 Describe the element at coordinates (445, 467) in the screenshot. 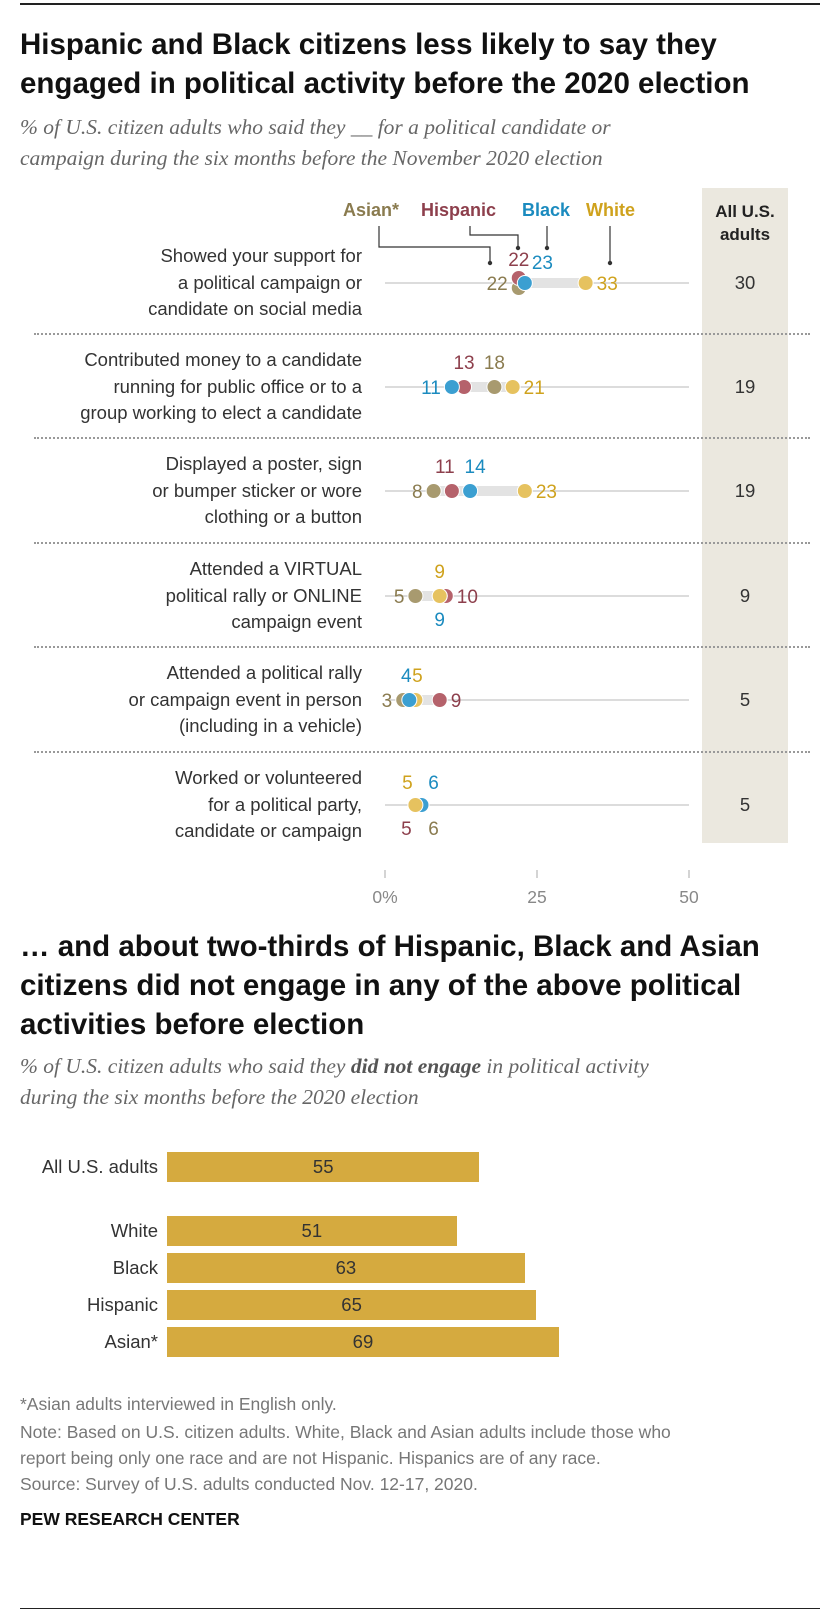

I see `value-label-hispanic: 11` at that location.